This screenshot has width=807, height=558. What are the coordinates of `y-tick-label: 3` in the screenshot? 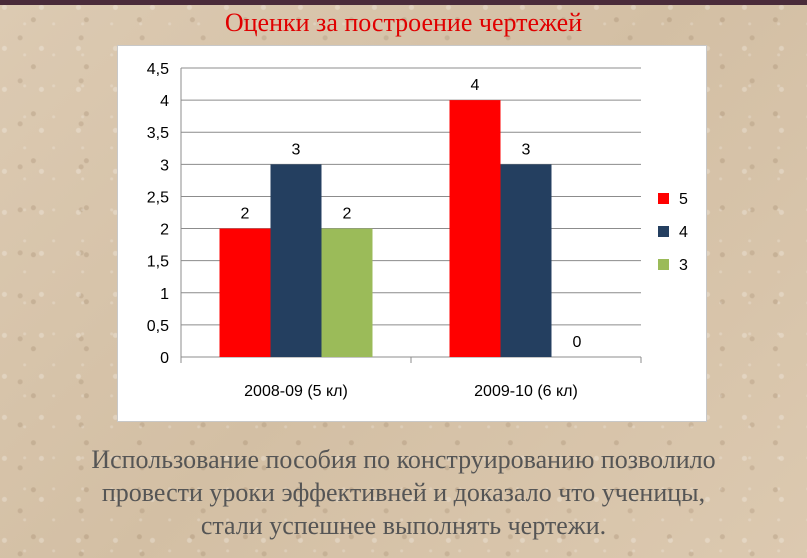 It's located at (164, 165).